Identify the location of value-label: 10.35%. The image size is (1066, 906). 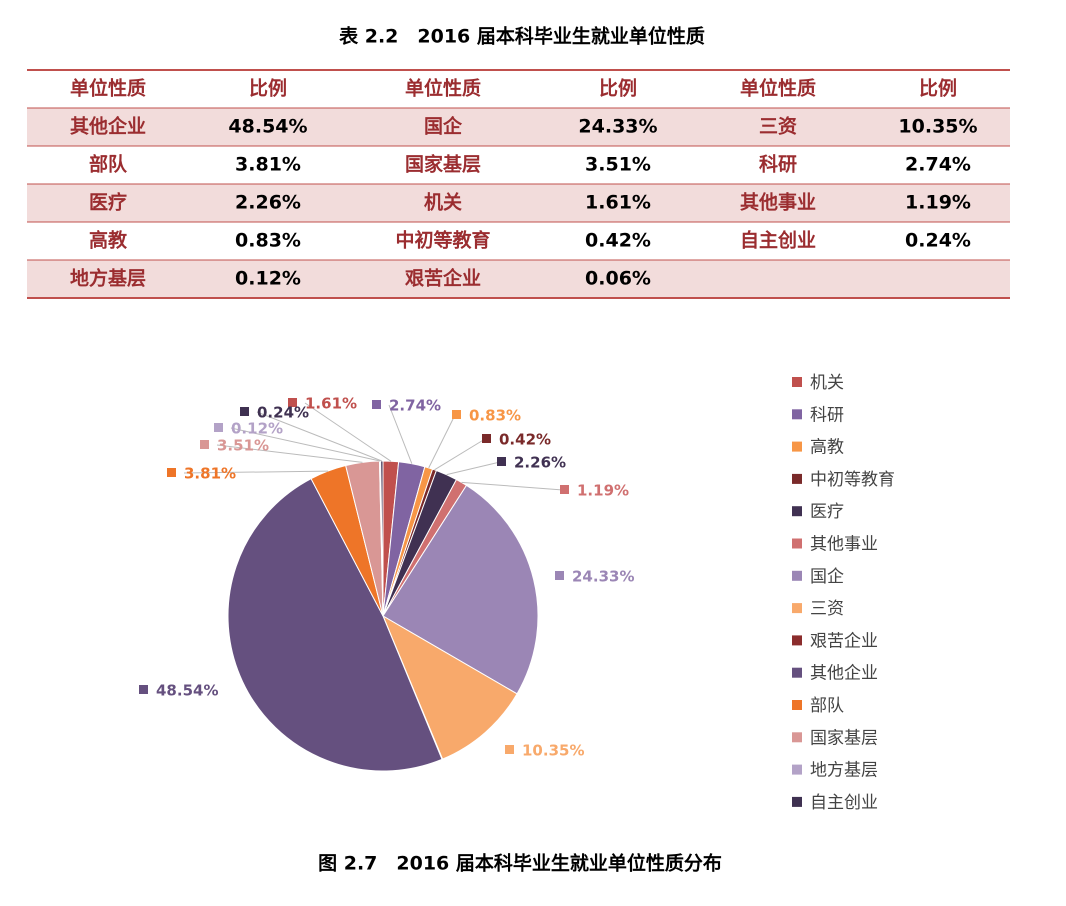
(553, 751).